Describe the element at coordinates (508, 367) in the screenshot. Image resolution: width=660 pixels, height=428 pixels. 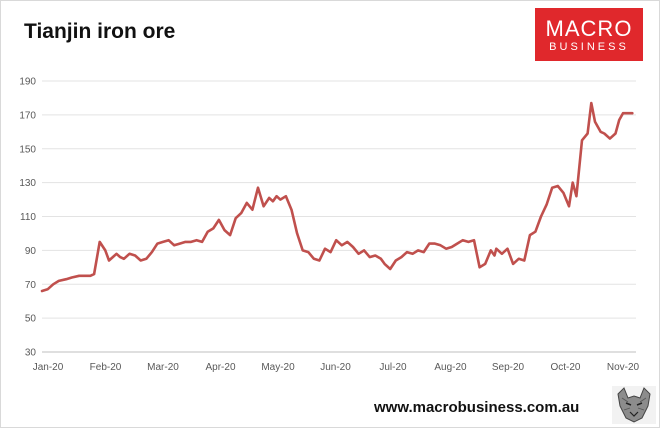
I see `x-tick-label: Sep-20` at that location.